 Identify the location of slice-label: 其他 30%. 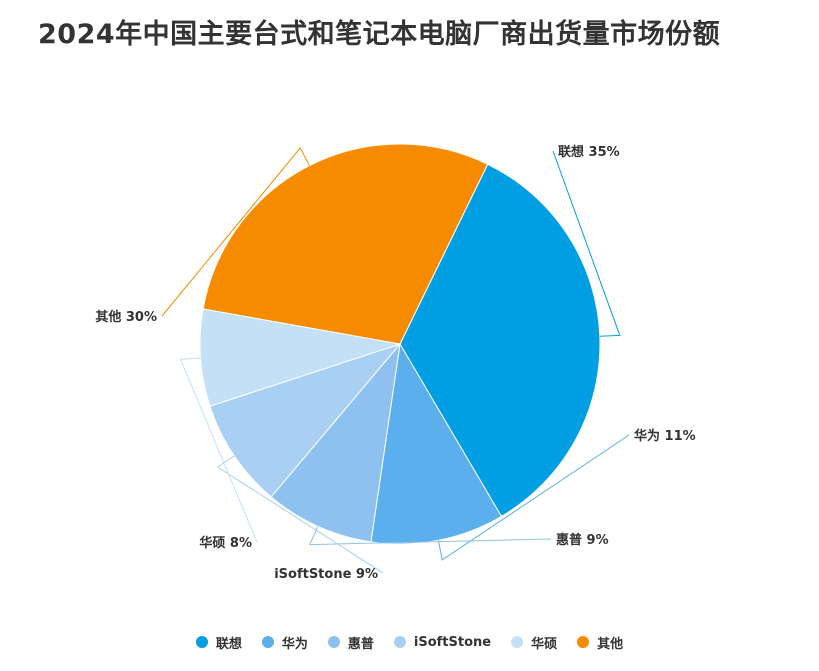
(126, 317).